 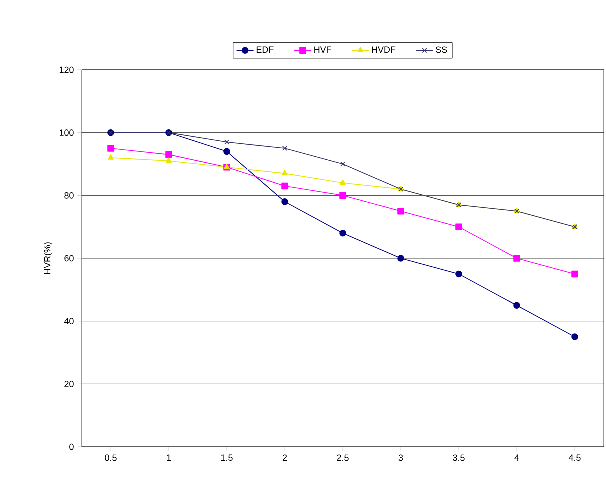 What do you see at coordinates (227, 458) in the screenshot?
I see `x-tick-label: 1.5` at bounding box center [227, 458].